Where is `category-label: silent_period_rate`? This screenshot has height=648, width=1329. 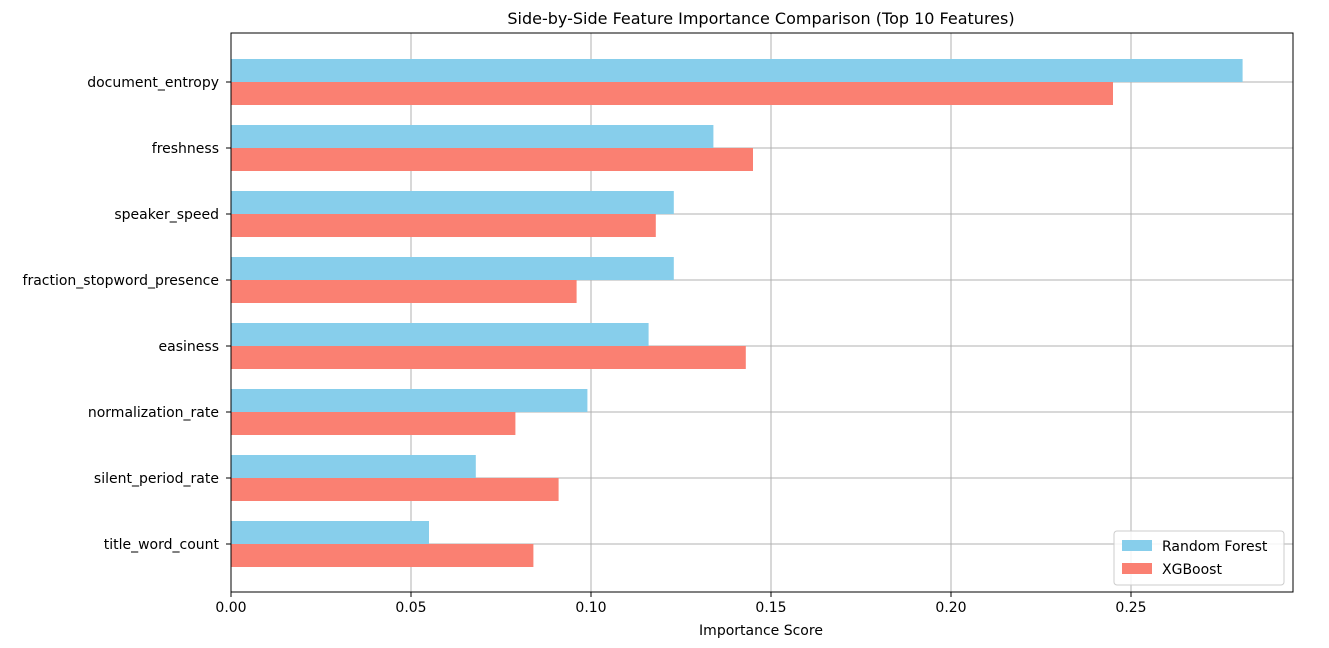
category-label: silent_period_rate is located at coordinates (156, 479).